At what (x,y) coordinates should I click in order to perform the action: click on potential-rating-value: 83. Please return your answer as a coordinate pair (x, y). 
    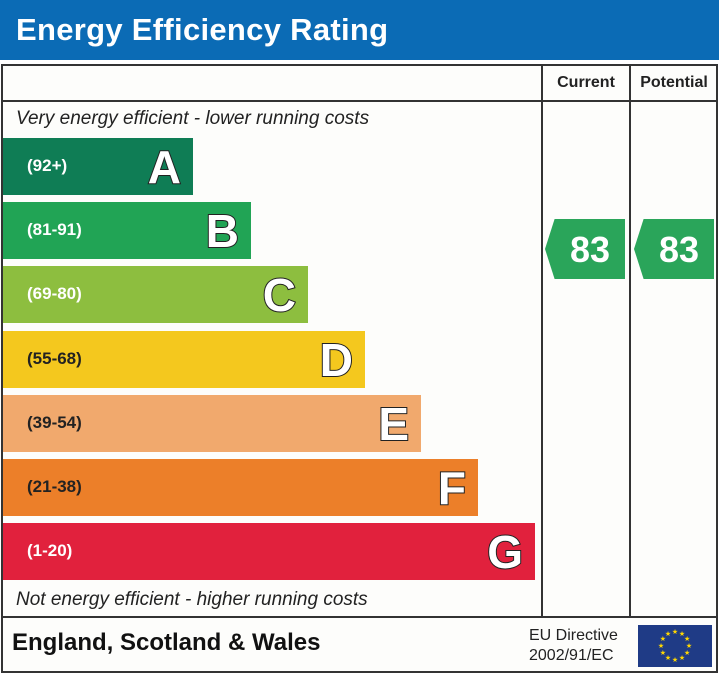
    Looking at the image, I should click on (679, 249).